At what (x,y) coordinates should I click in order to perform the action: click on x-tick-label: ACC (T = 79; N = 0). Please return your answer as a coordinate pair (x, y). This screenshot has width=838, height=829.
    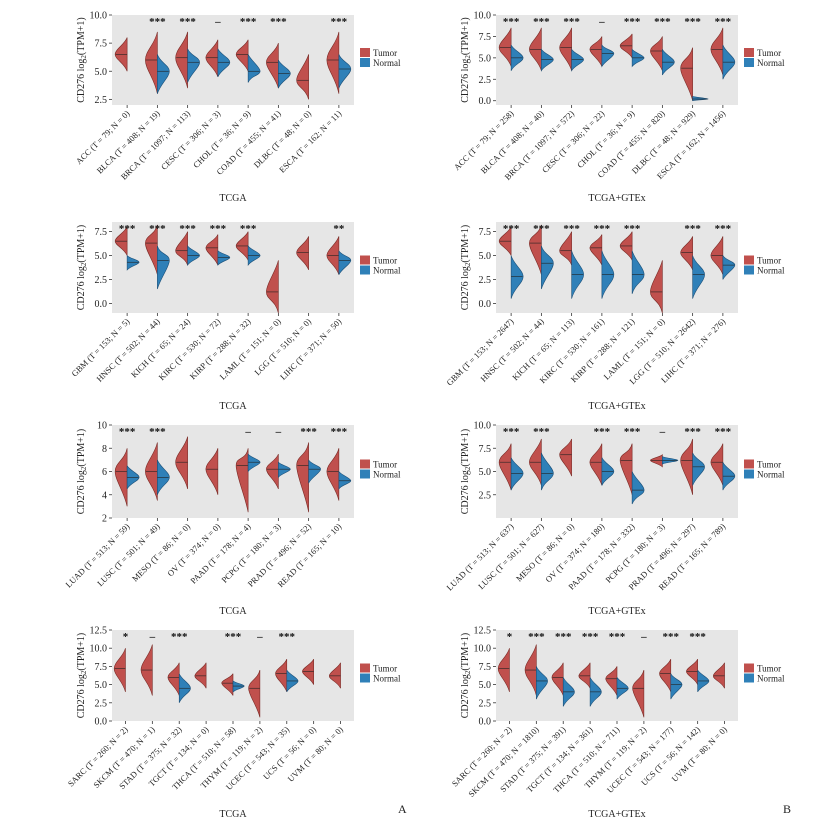
    Looking at the image, I should click on (103, 137).